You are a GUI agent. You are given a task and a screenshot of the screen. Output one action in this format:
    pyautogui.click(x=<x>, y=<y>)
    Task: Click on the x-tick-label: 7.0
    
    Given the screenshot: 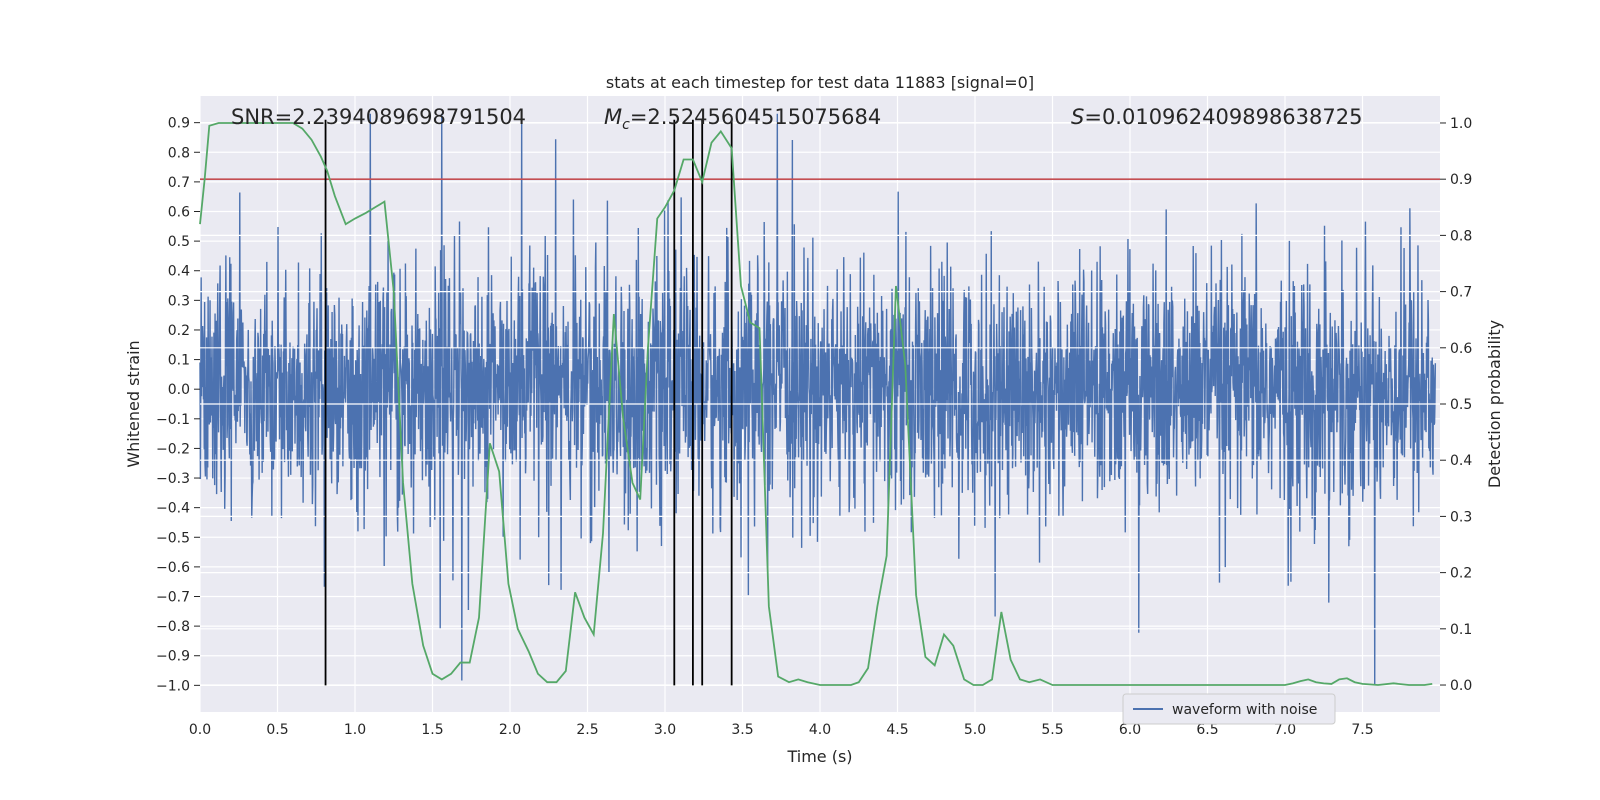 What is the action you would take?
    pyautogui.click(x=1285, y=730)
    